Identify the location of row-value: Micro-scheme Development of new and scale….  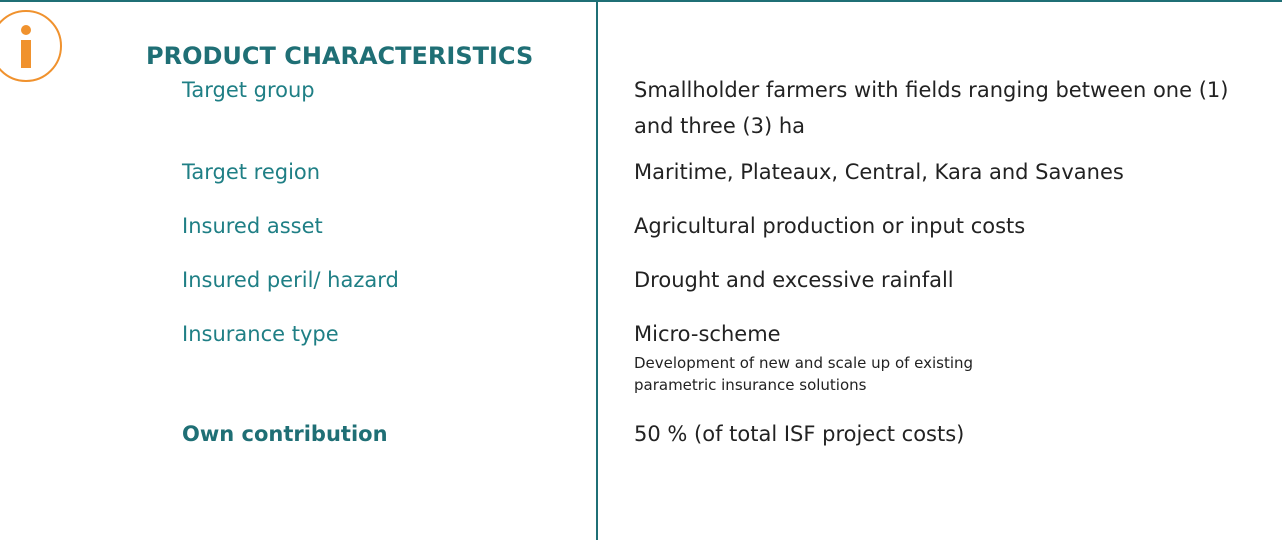
(944, 356).